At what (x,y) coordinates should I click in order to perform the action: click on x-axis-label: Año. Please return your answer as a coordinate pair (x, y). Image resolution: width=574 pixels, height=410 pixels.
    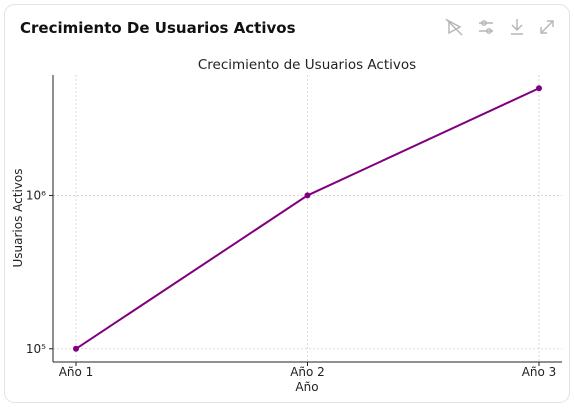
    Looking at the image, I should click on (306, 387).